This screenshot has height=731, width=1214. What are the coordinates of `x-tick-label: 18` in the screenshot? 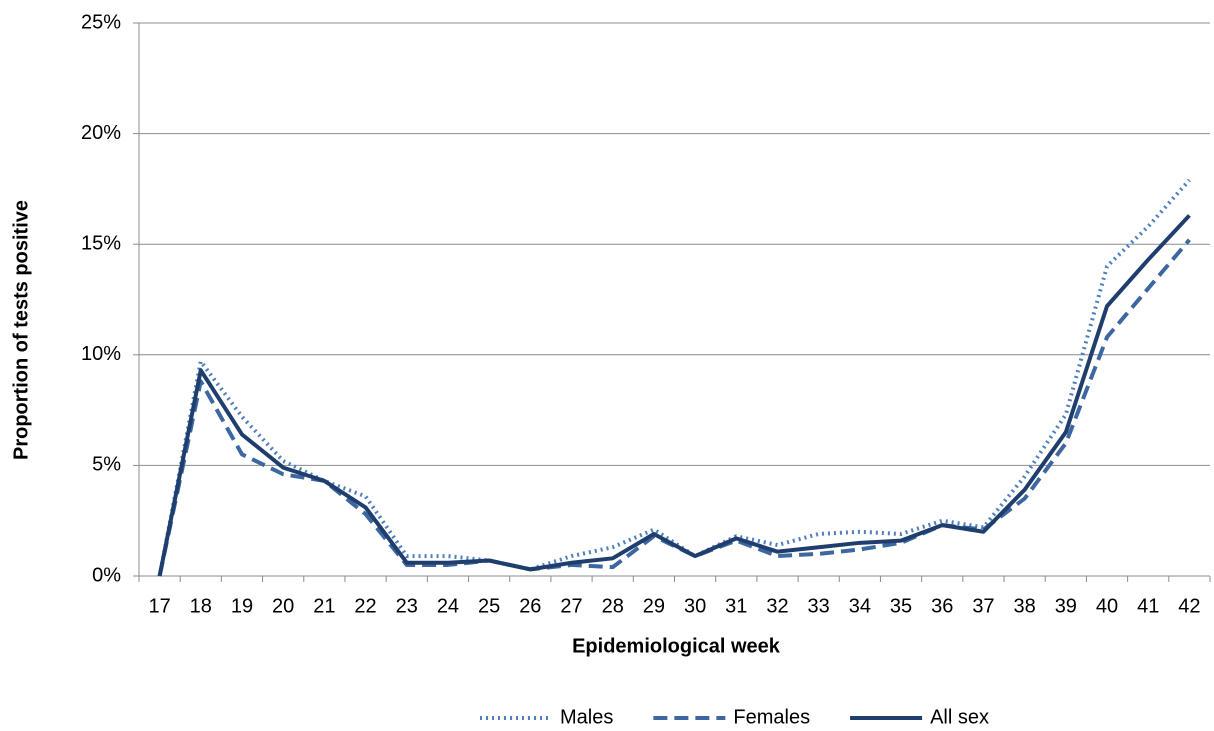 It's located at (201, 606).